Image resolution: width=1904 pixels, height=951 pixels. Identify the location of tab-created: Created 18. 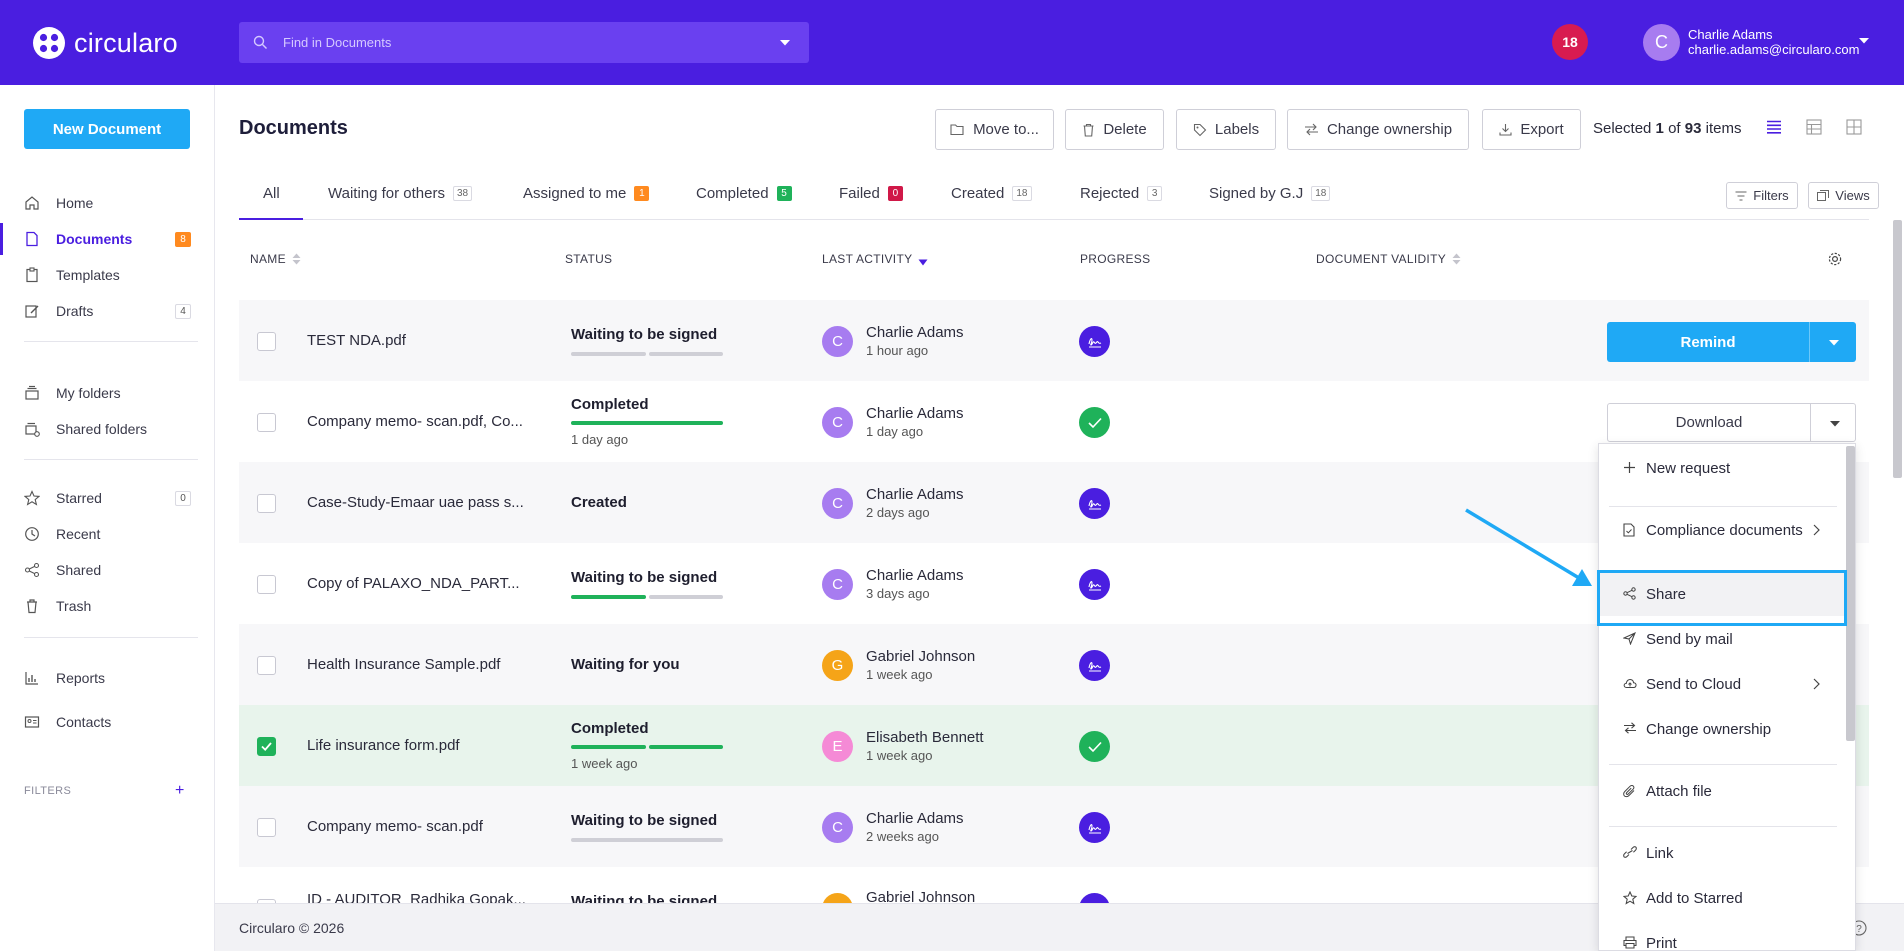
(991, 193).